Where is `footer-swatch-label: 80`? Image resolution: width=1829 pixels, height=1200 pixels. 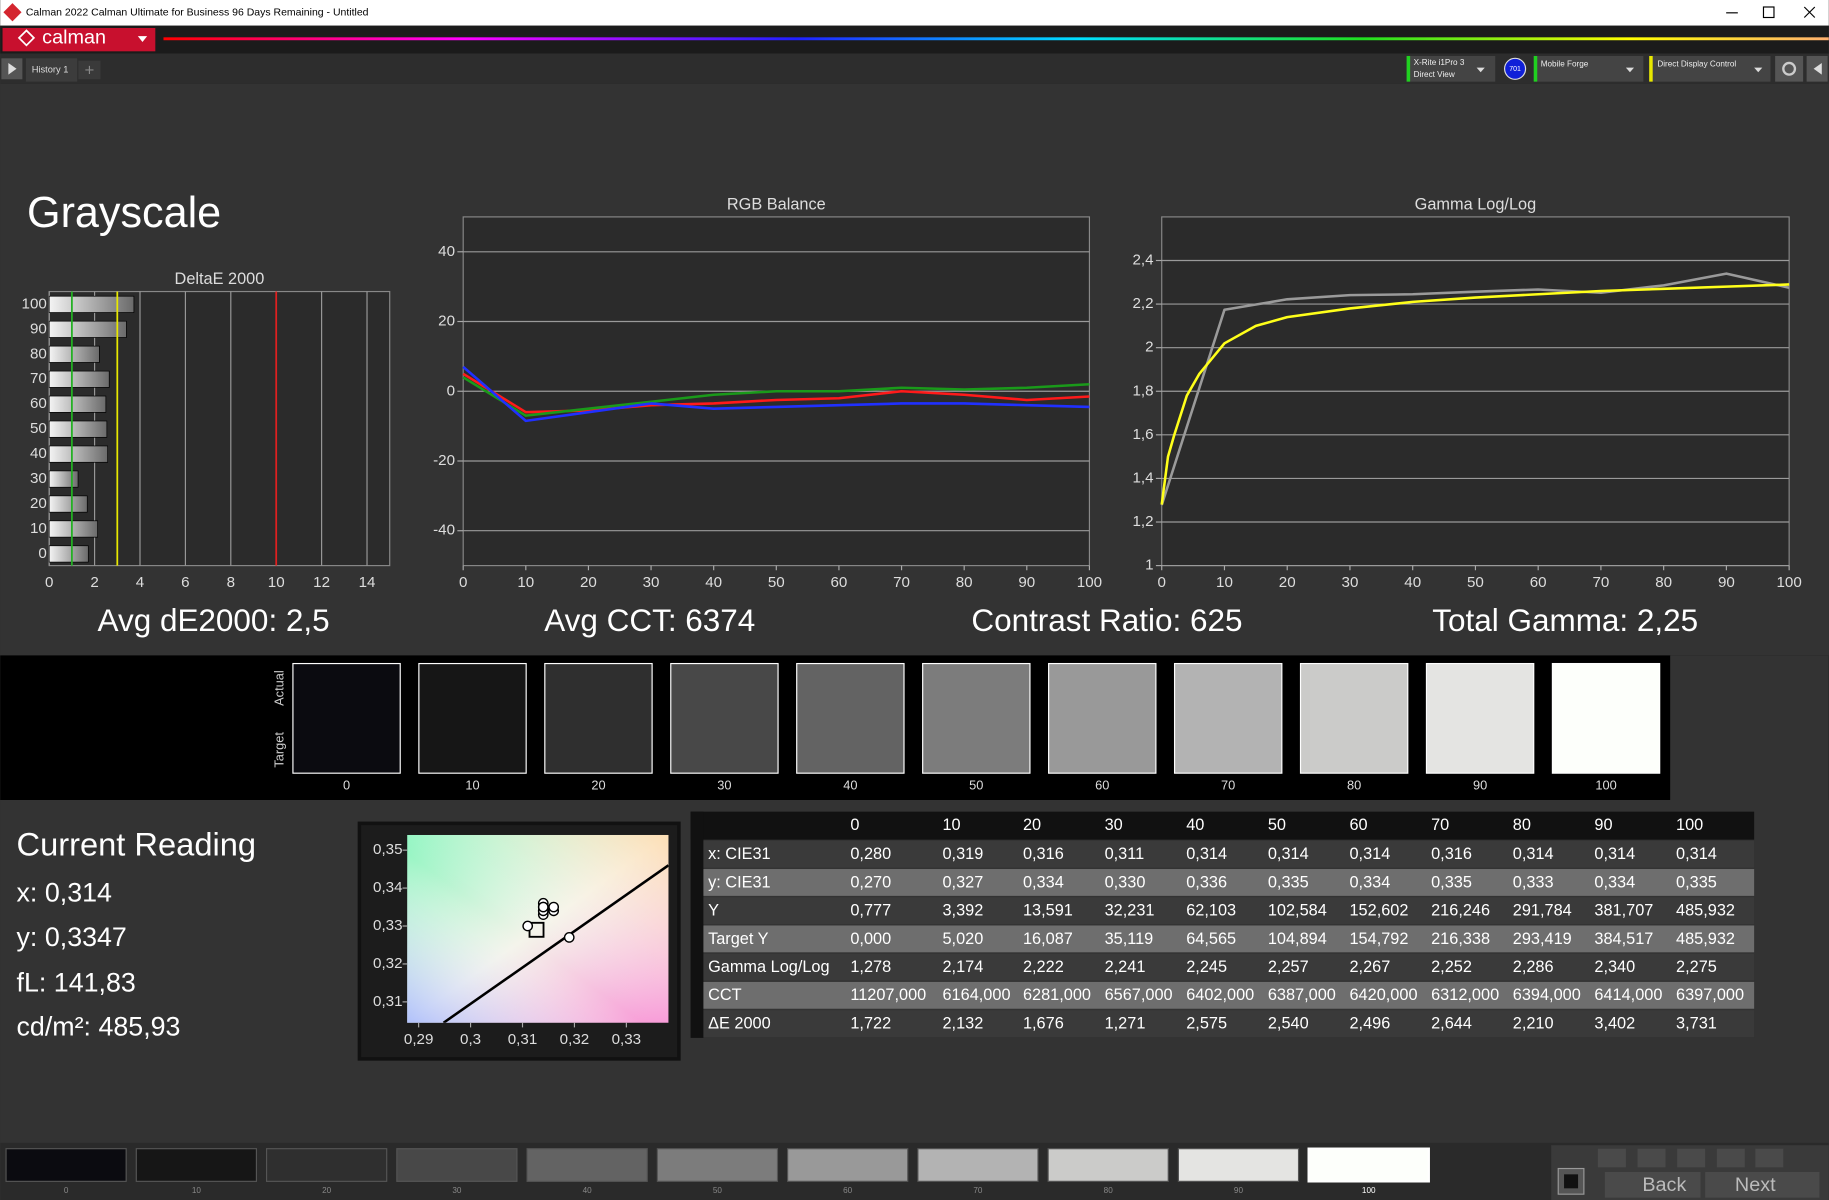 footer-swatch-label: 80 is located at coordinates (1109, 1190).